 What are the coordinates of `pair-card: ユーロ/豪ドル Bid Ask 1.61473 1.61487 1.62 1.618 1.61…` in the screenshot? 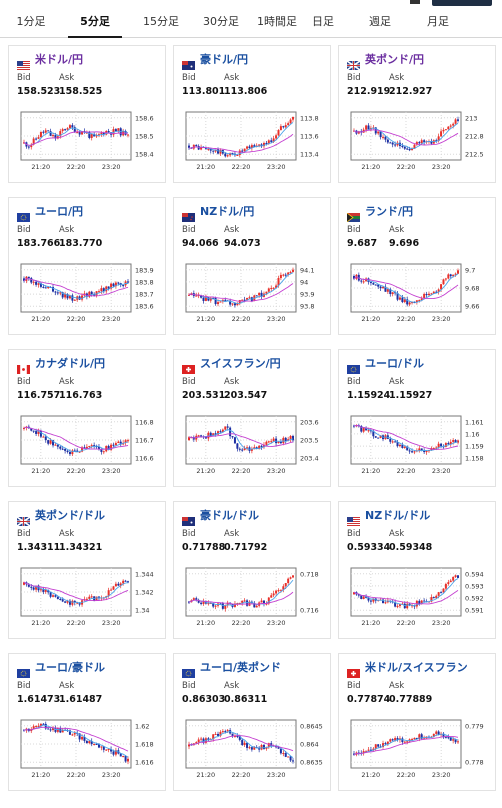 It's located at (87, 722).